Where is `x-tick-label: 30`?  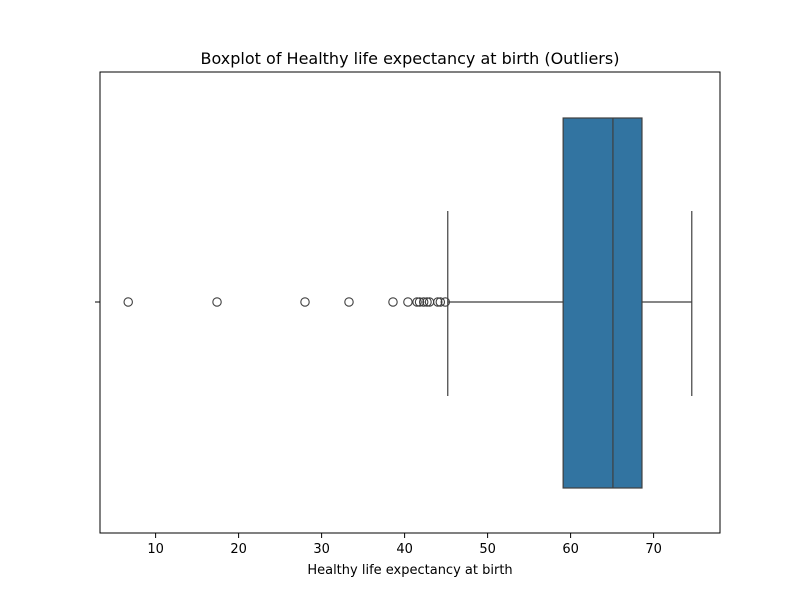 x-tick-label: 30 is located at coordinates (321, 549).